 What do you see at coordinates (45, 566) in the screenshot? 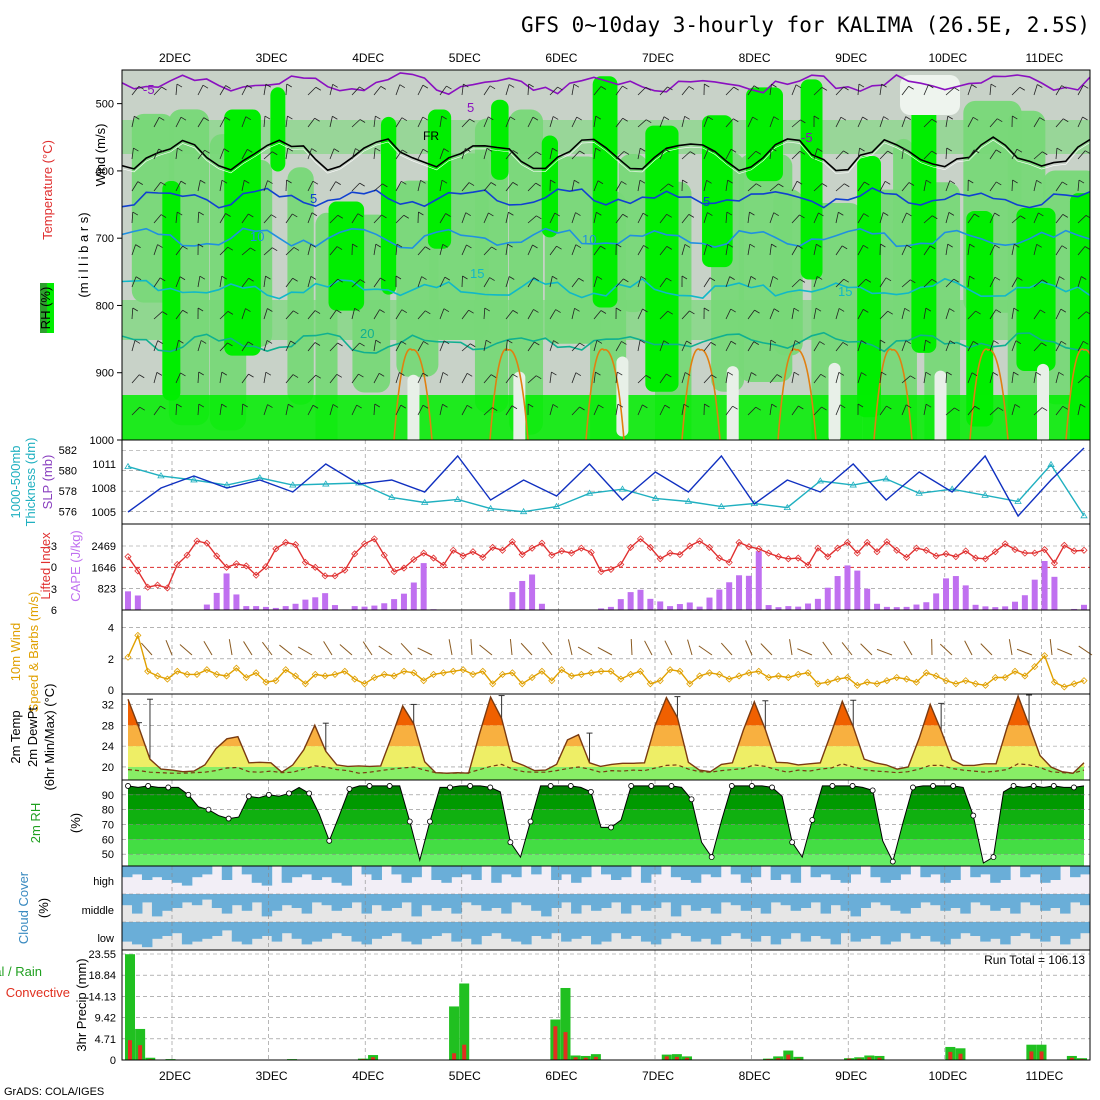
I see `ylabel-lifted-index: Lifted Index` at bounding box center [45, 566].